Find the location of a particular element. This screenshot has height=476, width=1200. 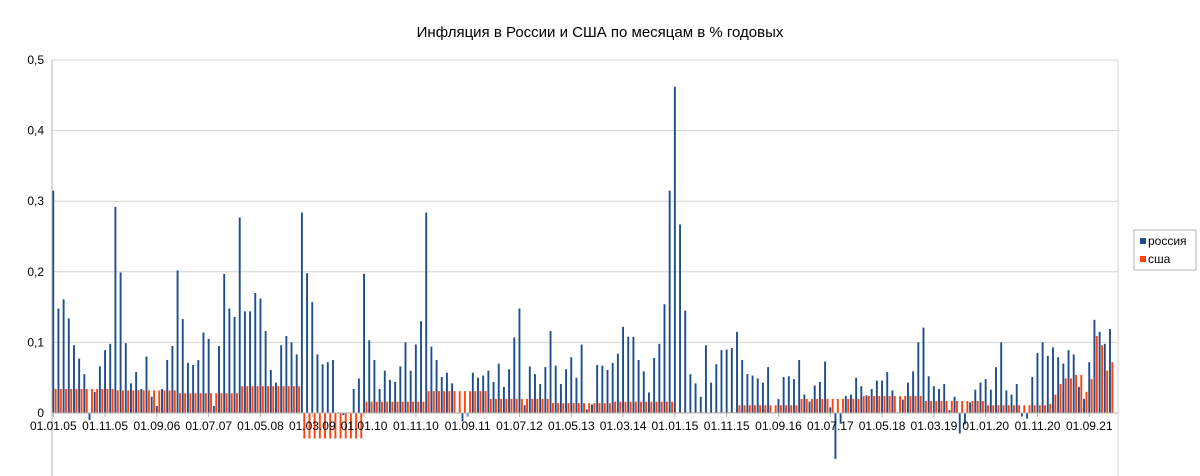

y-tick-label: 0,5 is located at coordinates (35, 60).